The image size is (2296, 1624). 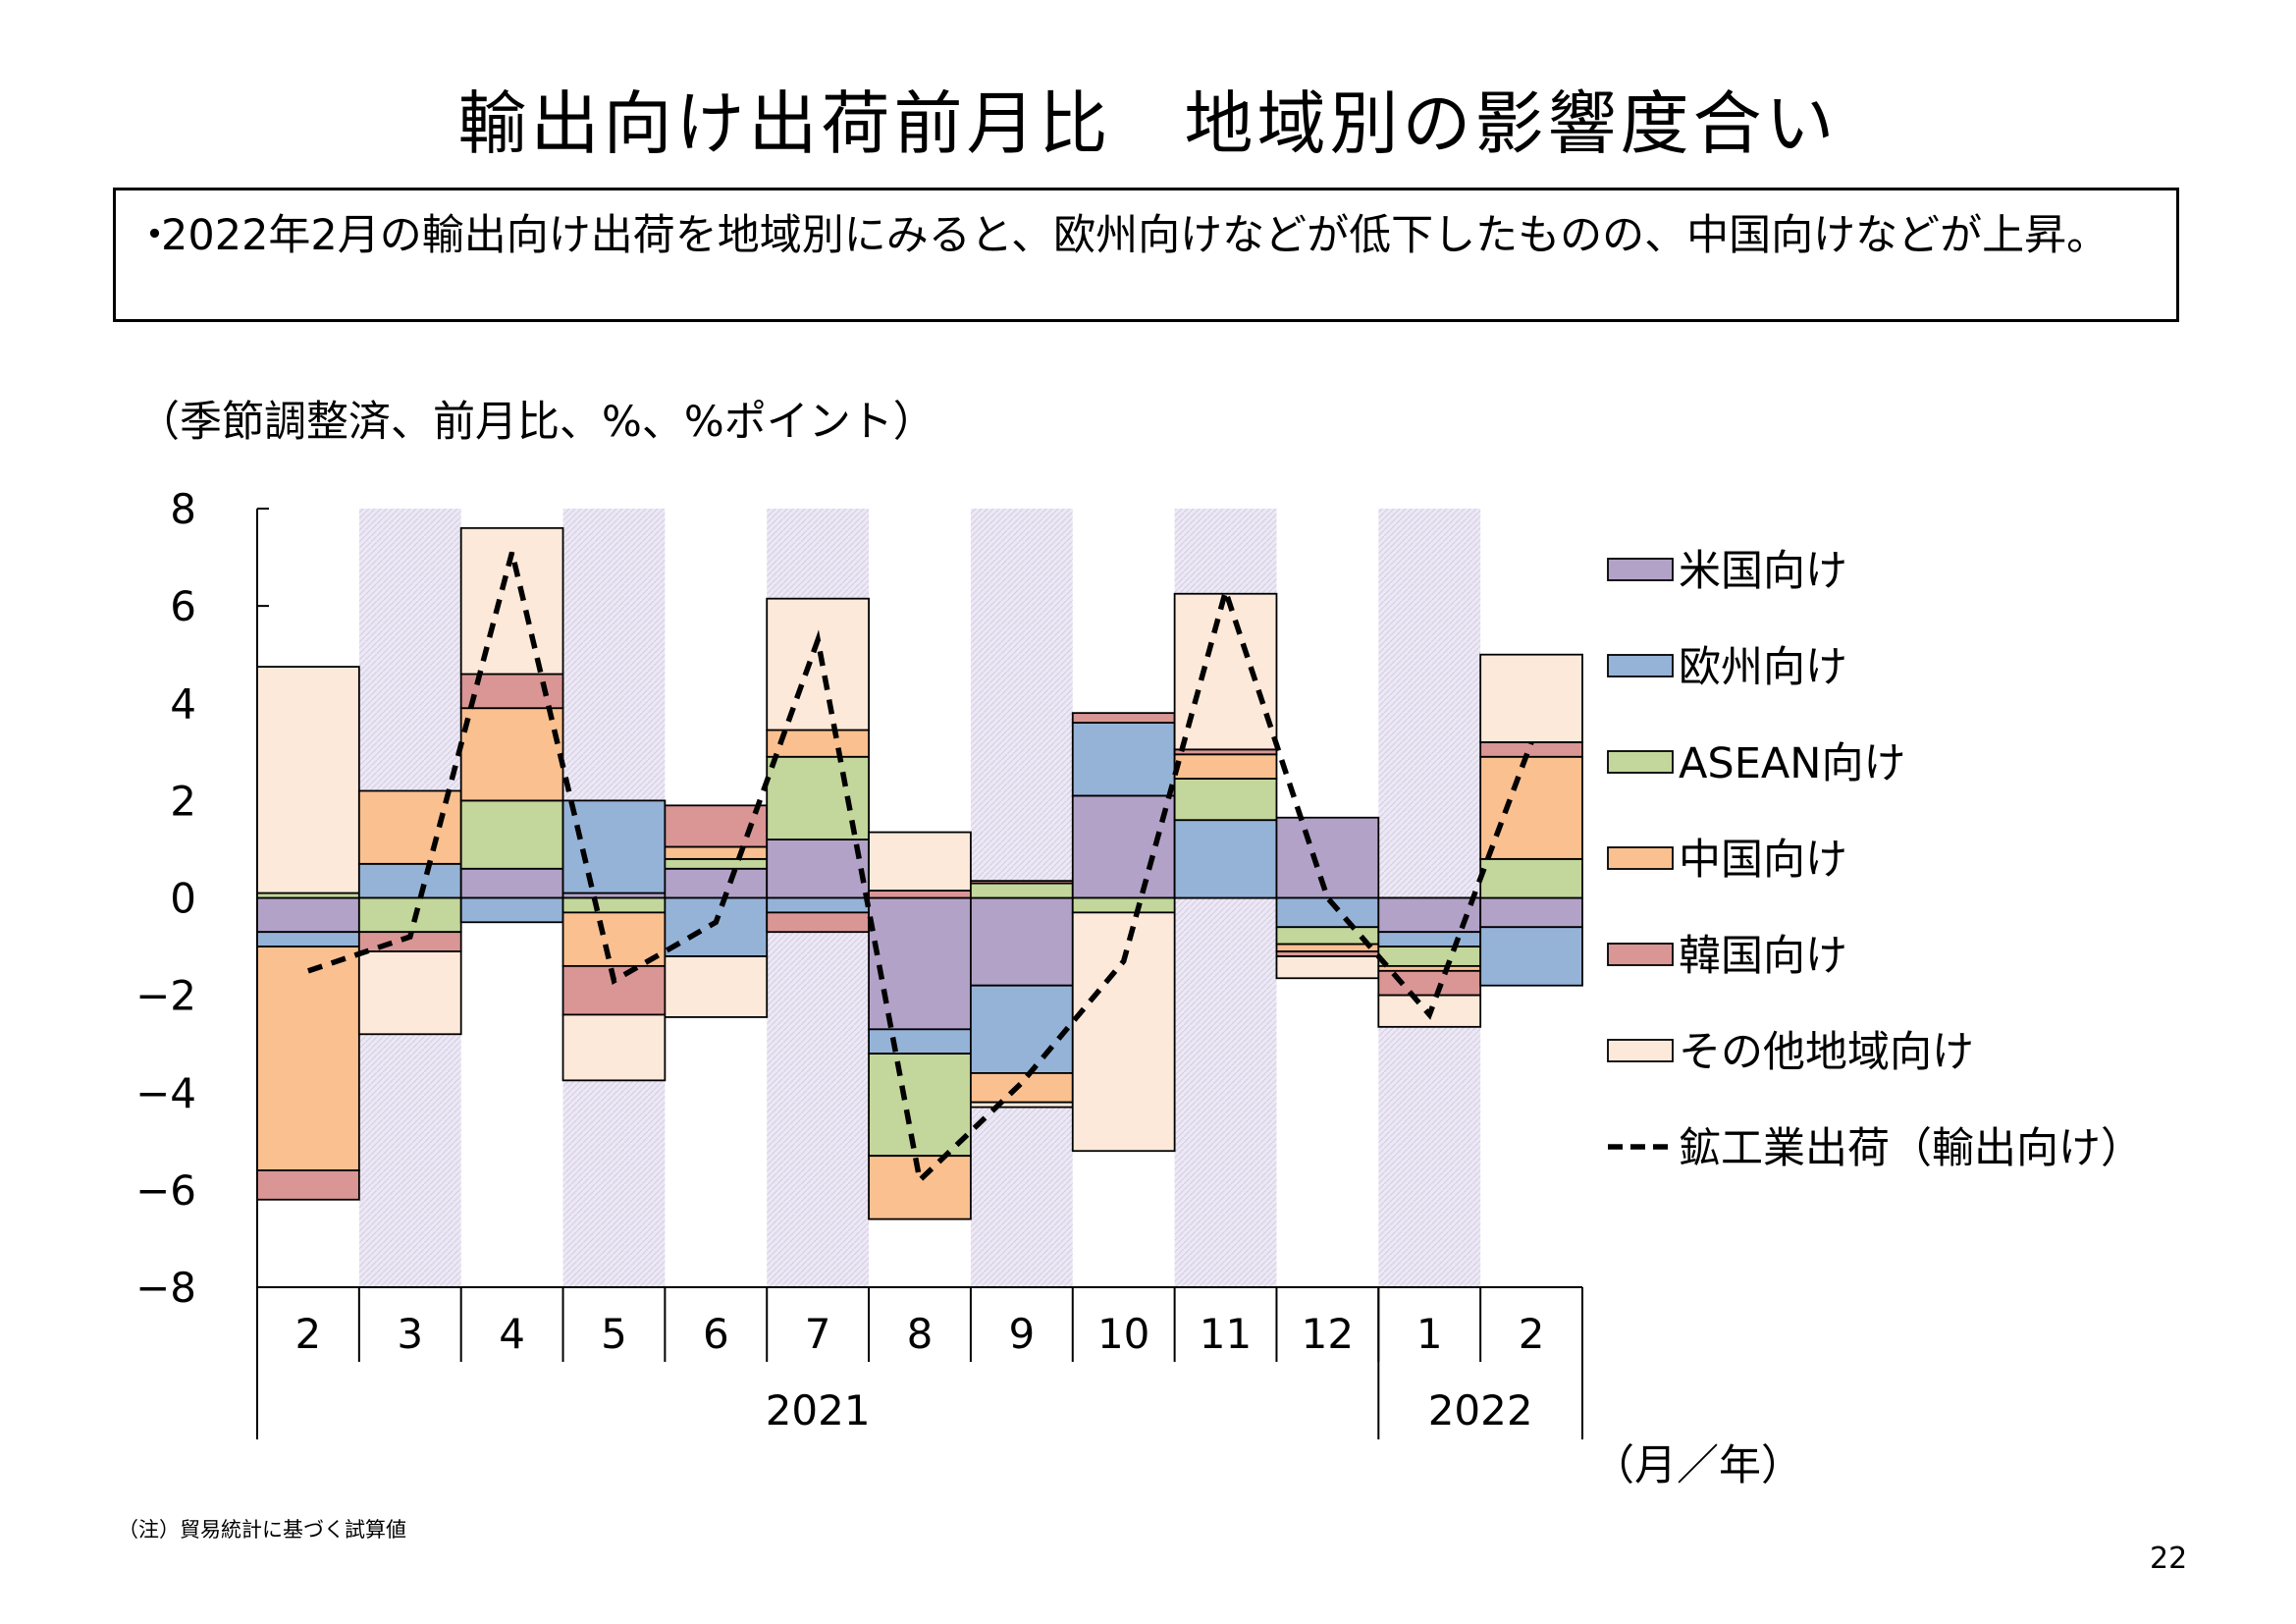 I want to click on y-tick-label: −6, so click(x=165, y=1190).